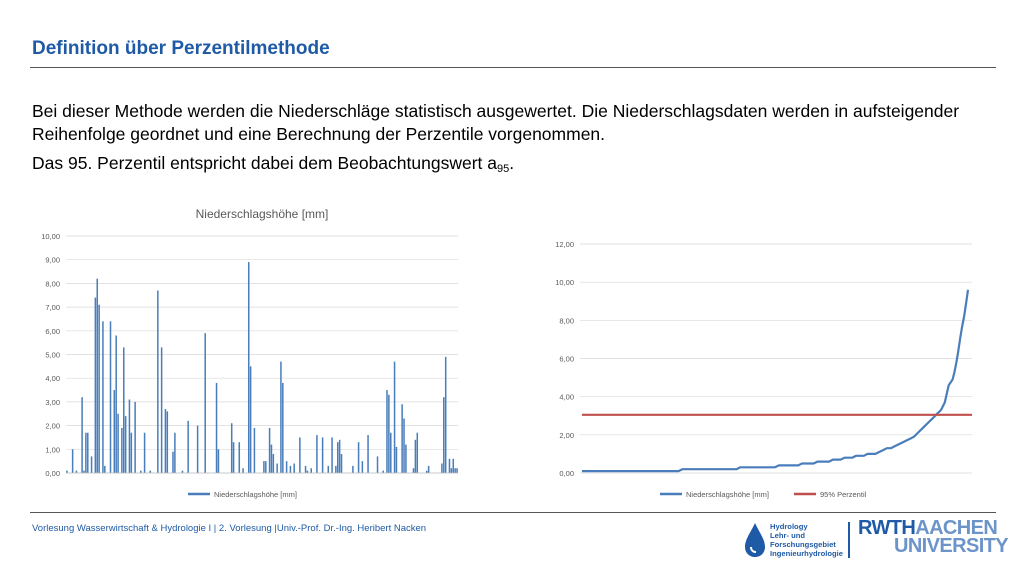  I want to click on hydro-logo-line-1: Hydrology, so click(789, 526).